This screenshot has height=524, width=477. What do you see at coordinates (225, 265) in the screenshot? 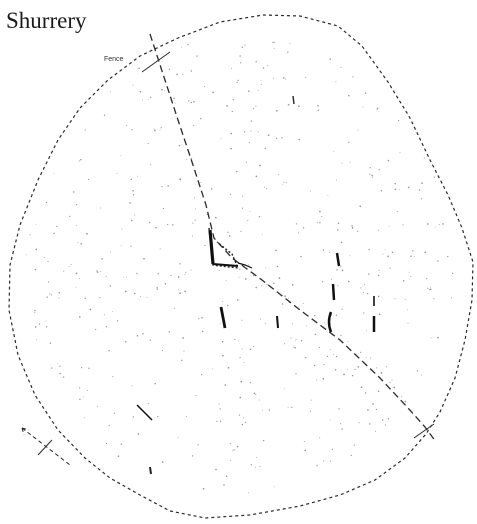
I see `building-base` at bounding box center [225, 265].